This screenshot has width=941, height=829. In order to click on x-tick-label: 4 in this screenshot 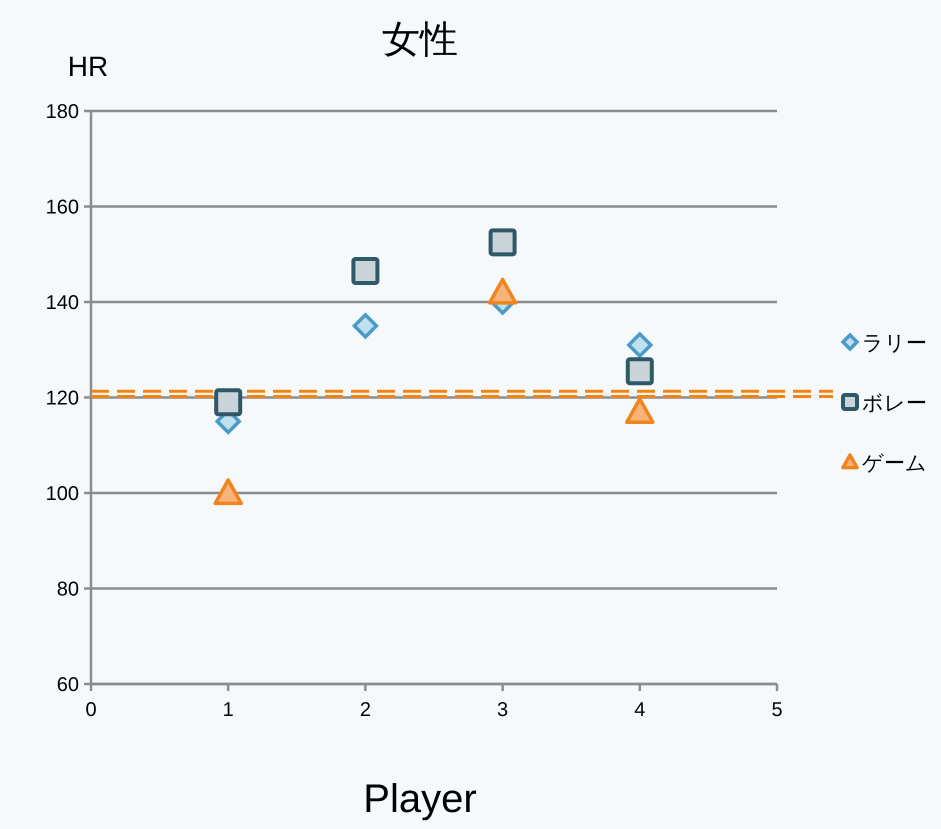, I will do `click(640, 710)`.